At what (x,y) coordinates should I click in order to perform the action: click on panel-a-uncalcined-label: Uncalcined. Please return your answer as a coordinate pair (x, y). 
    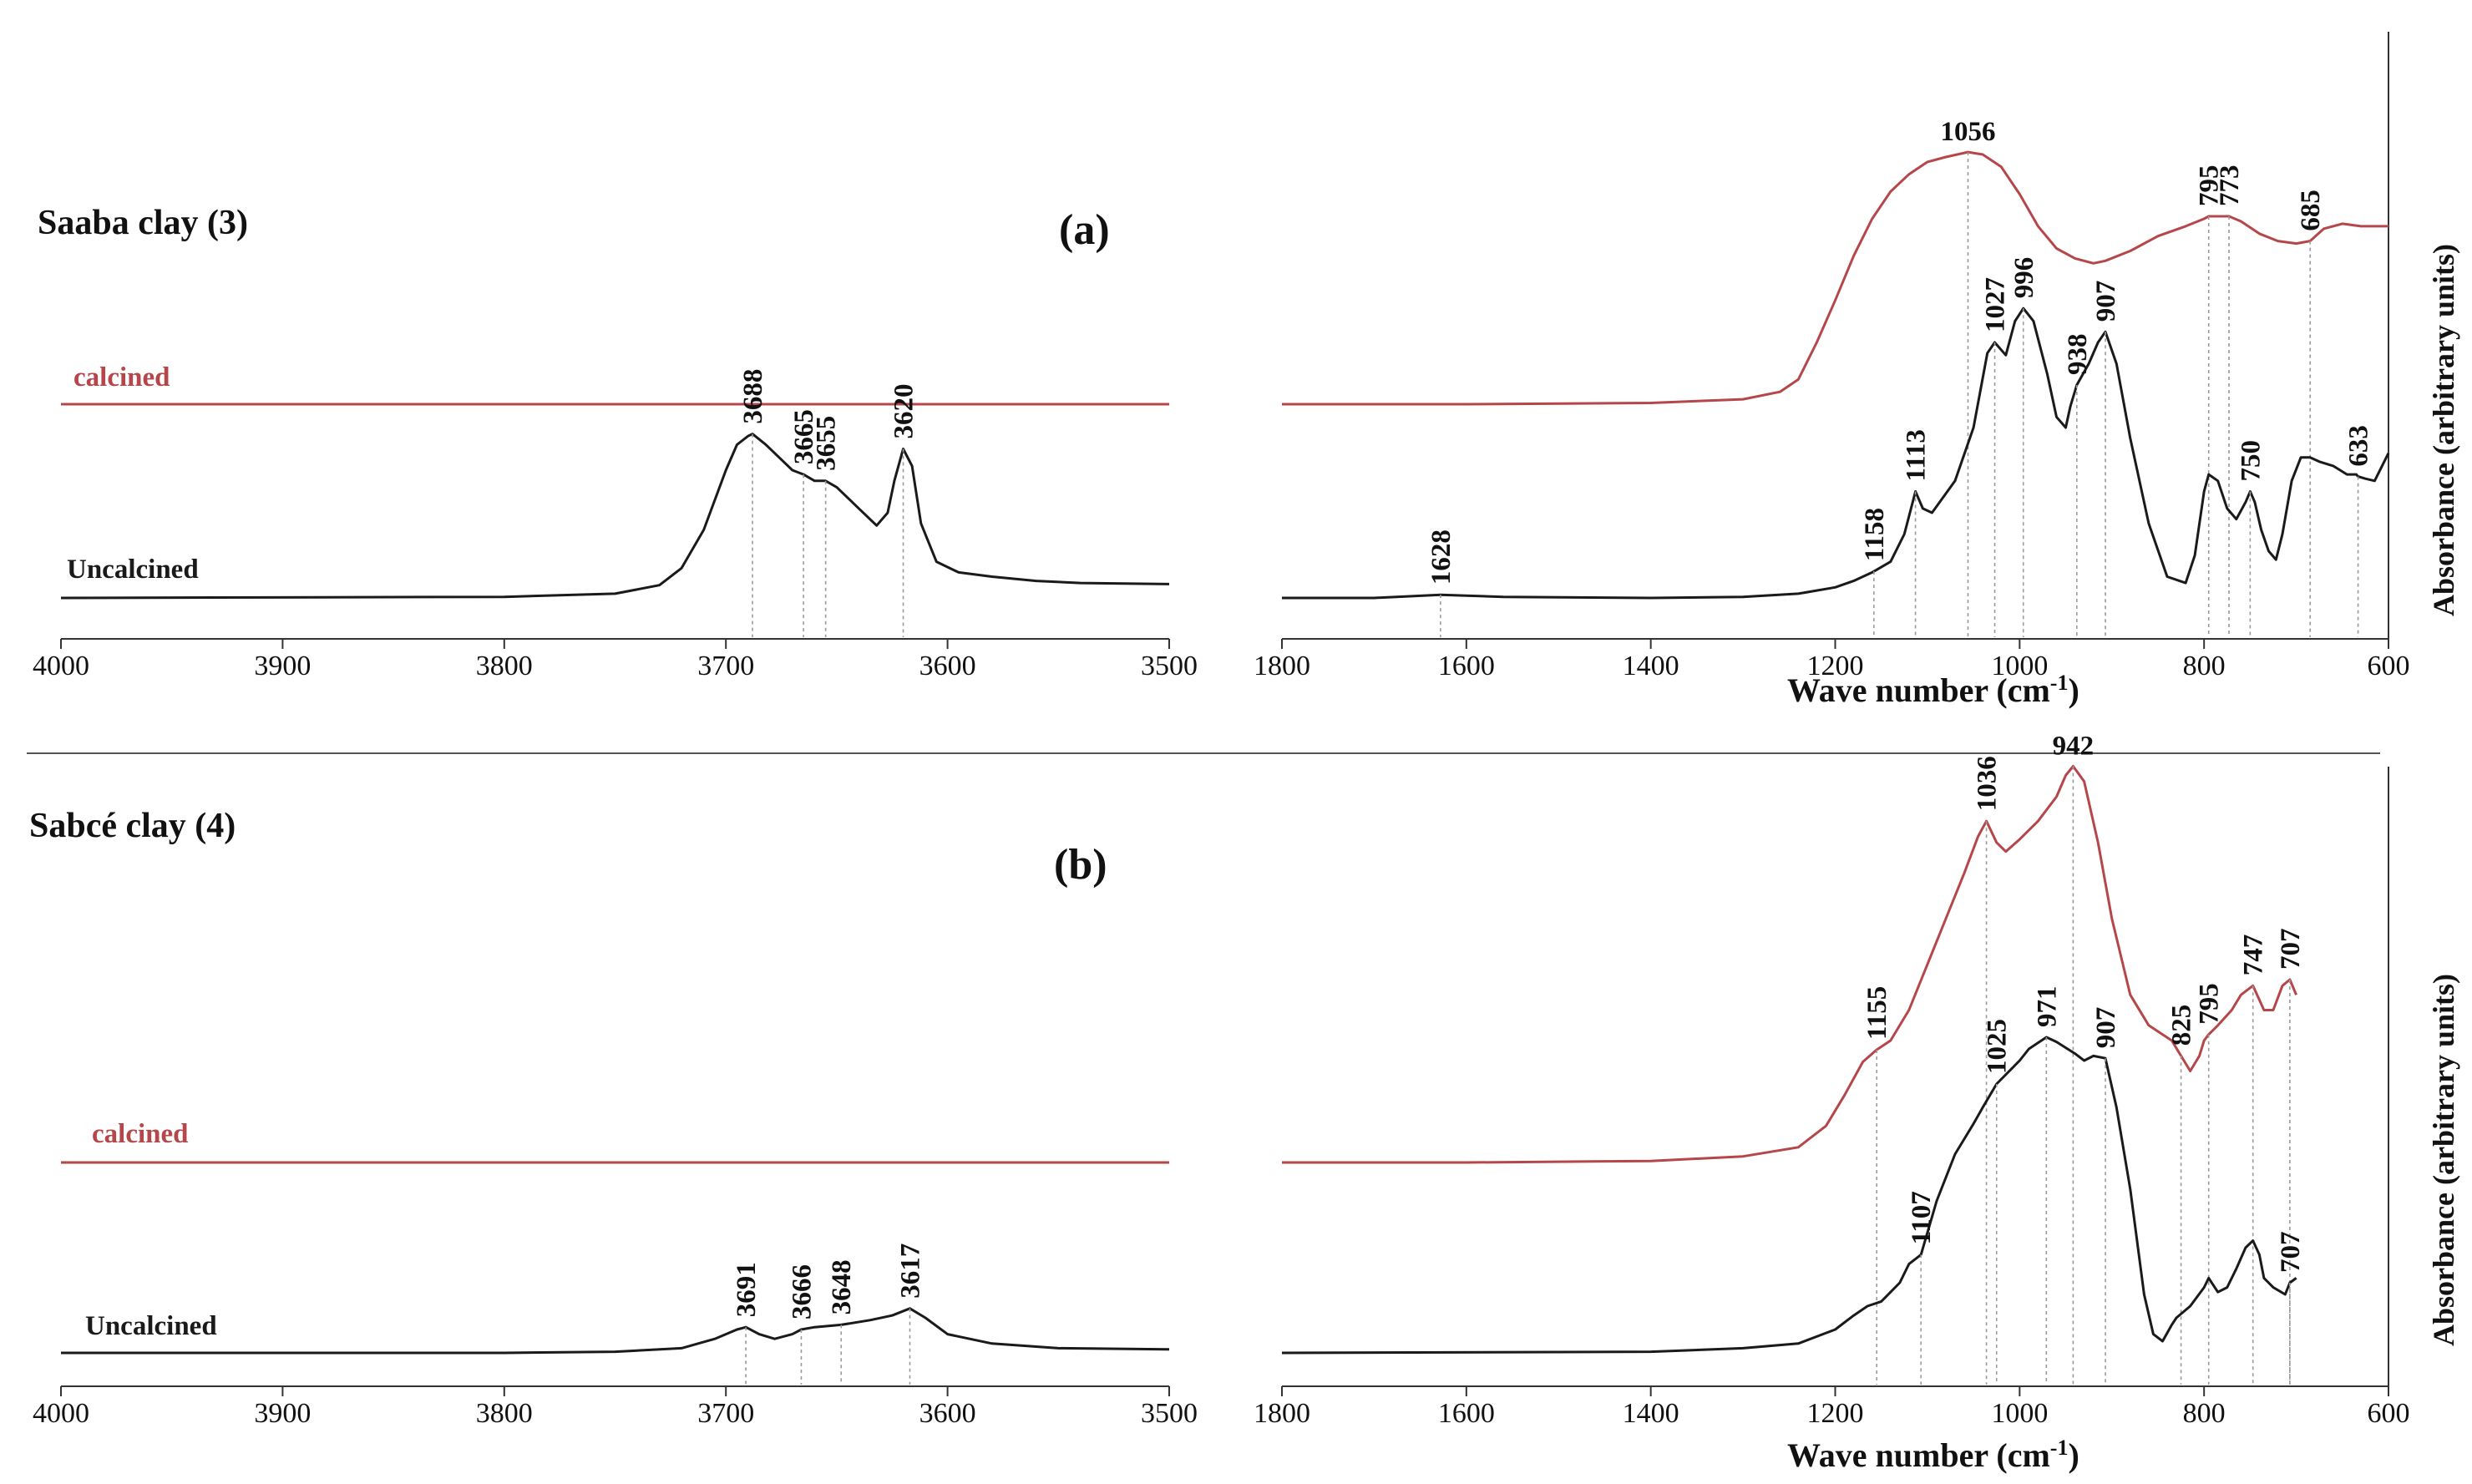
    Looking at the image, I should click on (133, 570).